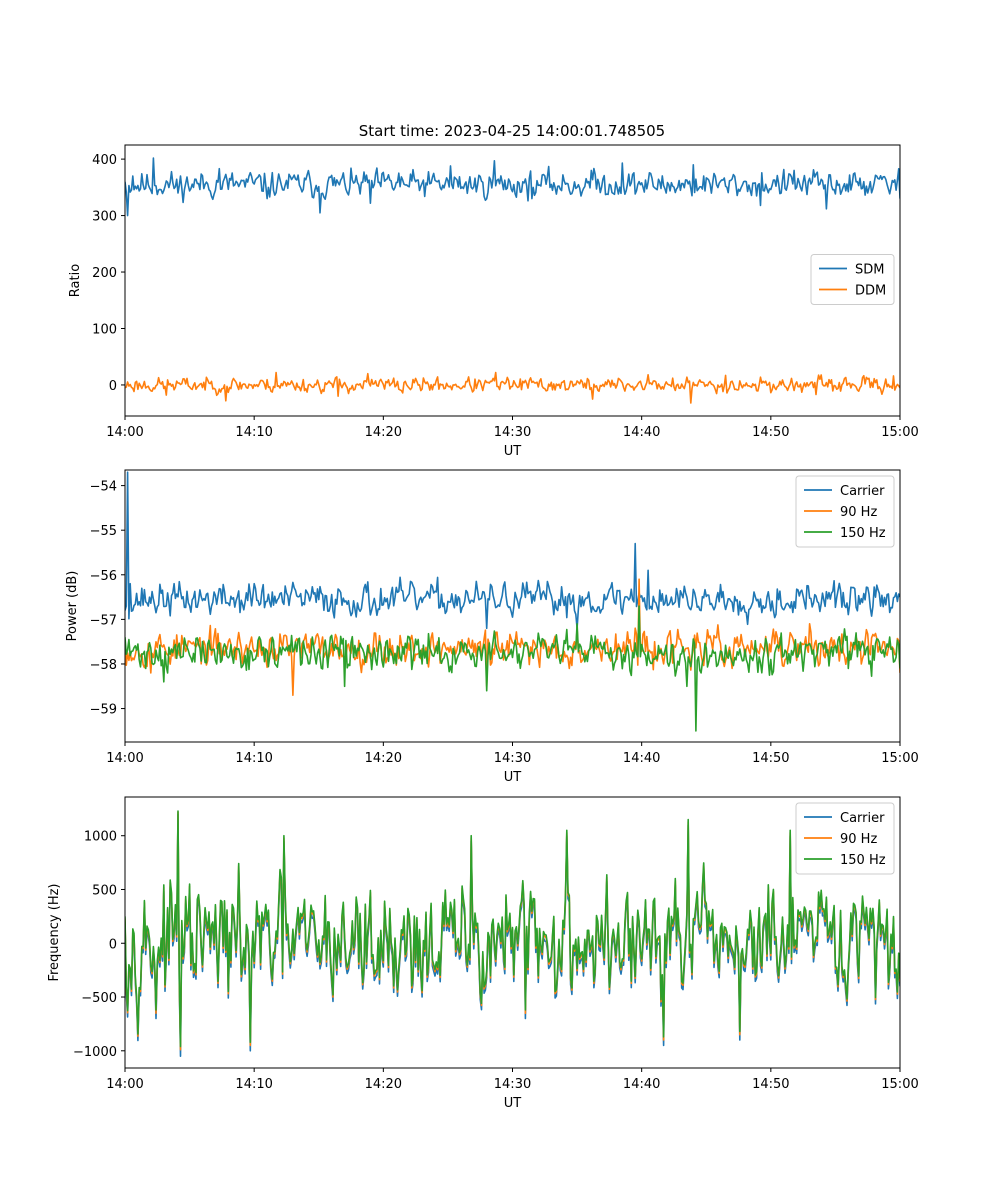 Image resolution: width=1000 pixels, height=1200 pixels. I want to click on legend: SDM DDM, so click(852, 279).